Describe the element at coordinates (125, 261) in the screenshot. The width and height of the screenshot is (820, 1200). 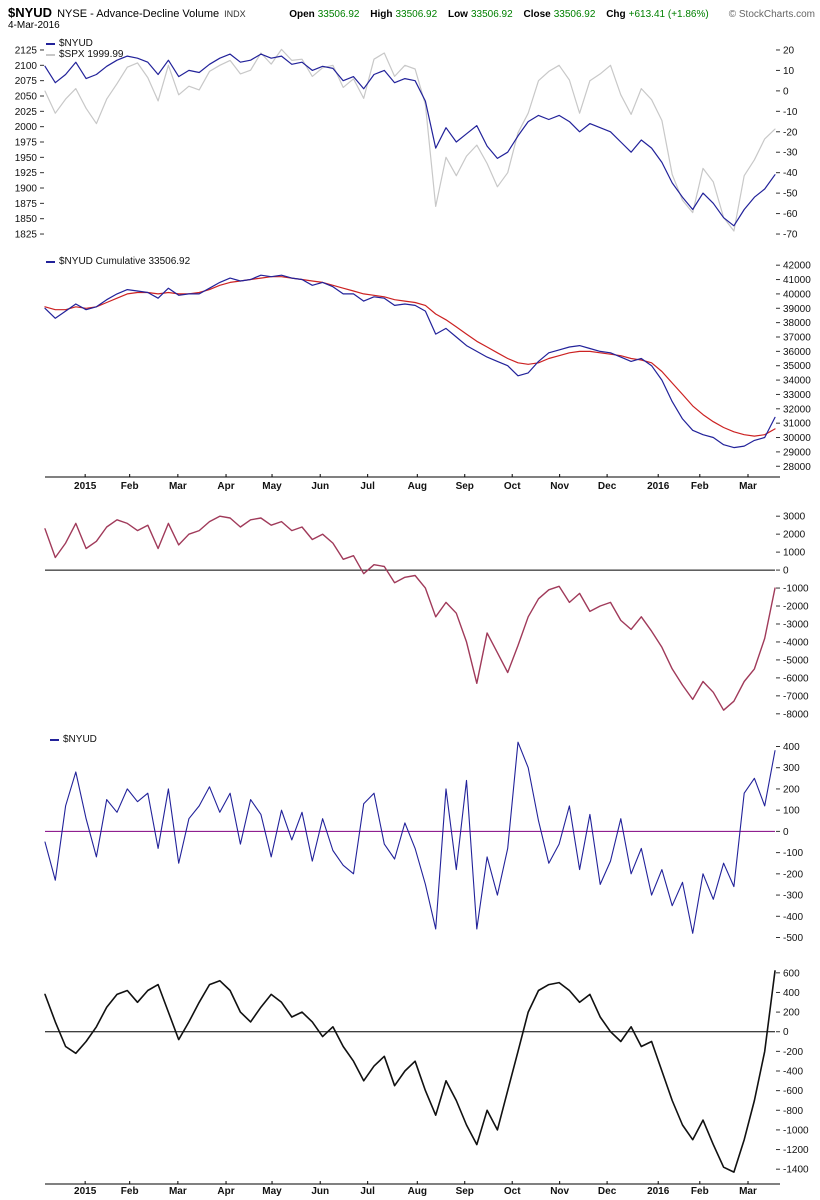
I see `cumulative-legend-label: $NYUD Cumulative 33506.92` at that location.